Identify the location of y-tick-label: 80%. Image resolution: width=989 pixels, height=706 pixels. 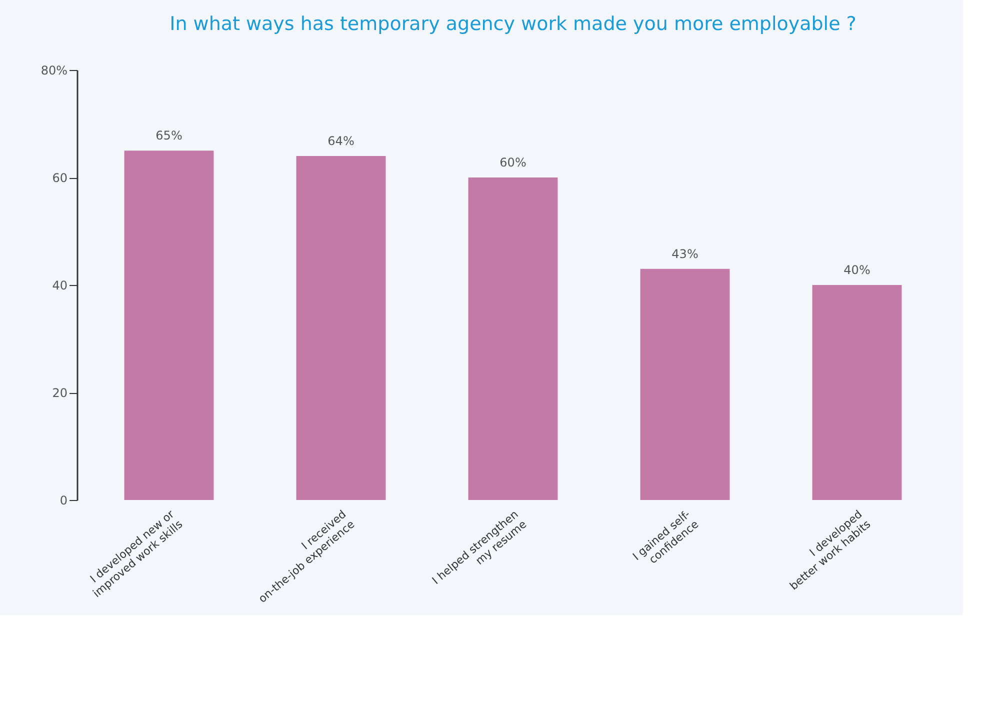
(54, 71).